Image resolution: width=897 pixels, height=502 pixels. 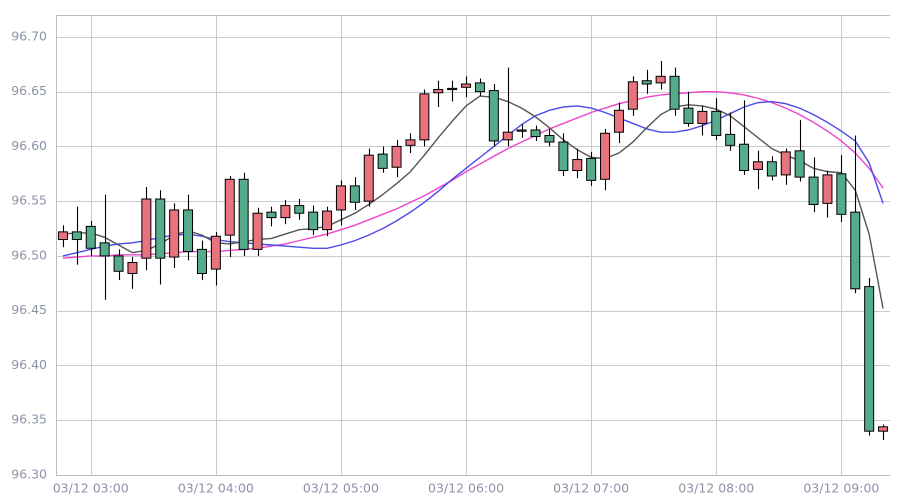 I want to click on y-axis-tick-label: 96.40, so click(x=29, y=364).